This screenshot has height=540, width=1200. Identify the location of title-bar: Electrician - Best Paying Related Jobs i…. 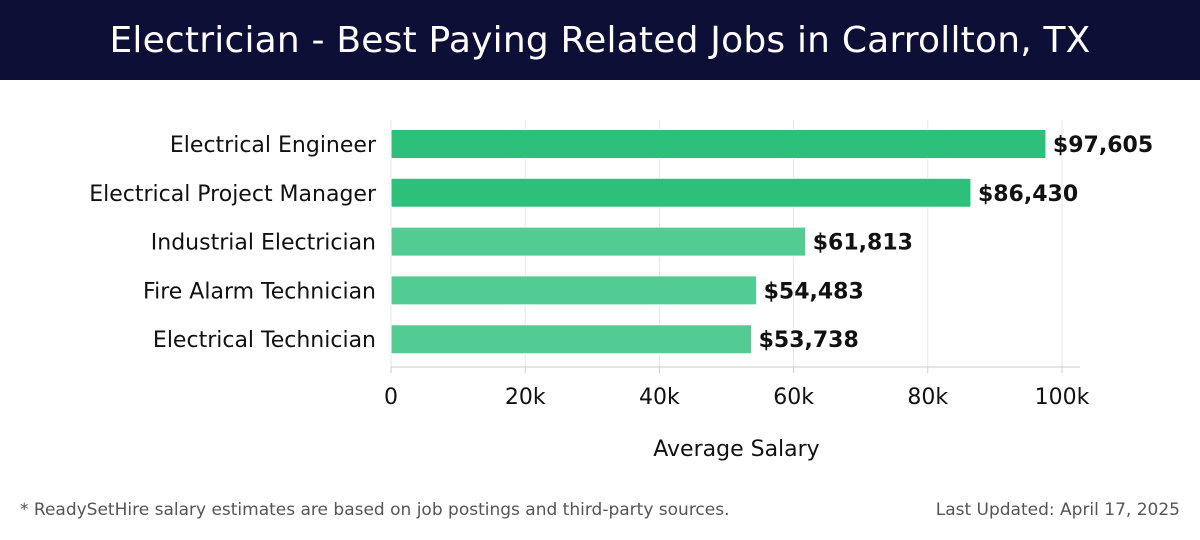
(600, 40).